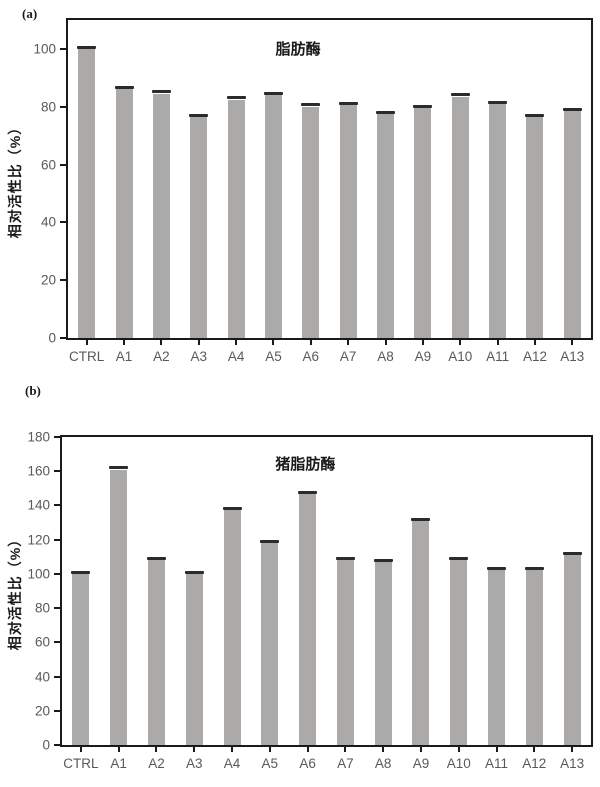 This screenshot has width=600, height=787. Describe the element at coordinates (421, 763) in the screenshot. I see `x-tick-label: A9` at that location.